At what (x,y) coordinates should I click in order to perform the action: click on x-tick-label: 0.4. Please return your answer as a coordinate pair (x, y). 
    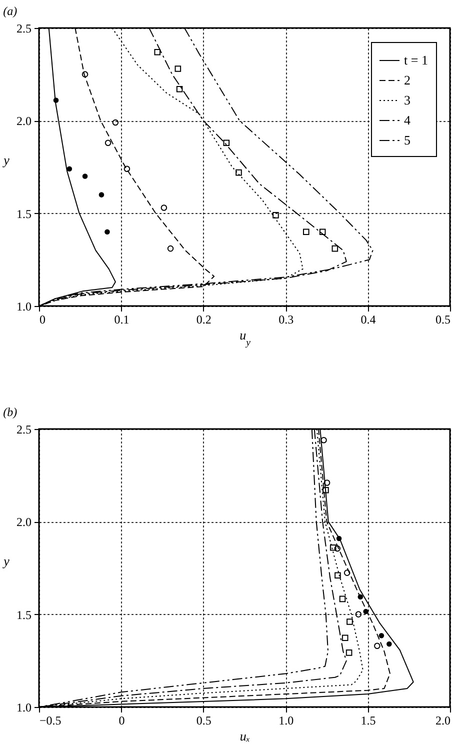
    Looking at the image, I should click on (368, 319).